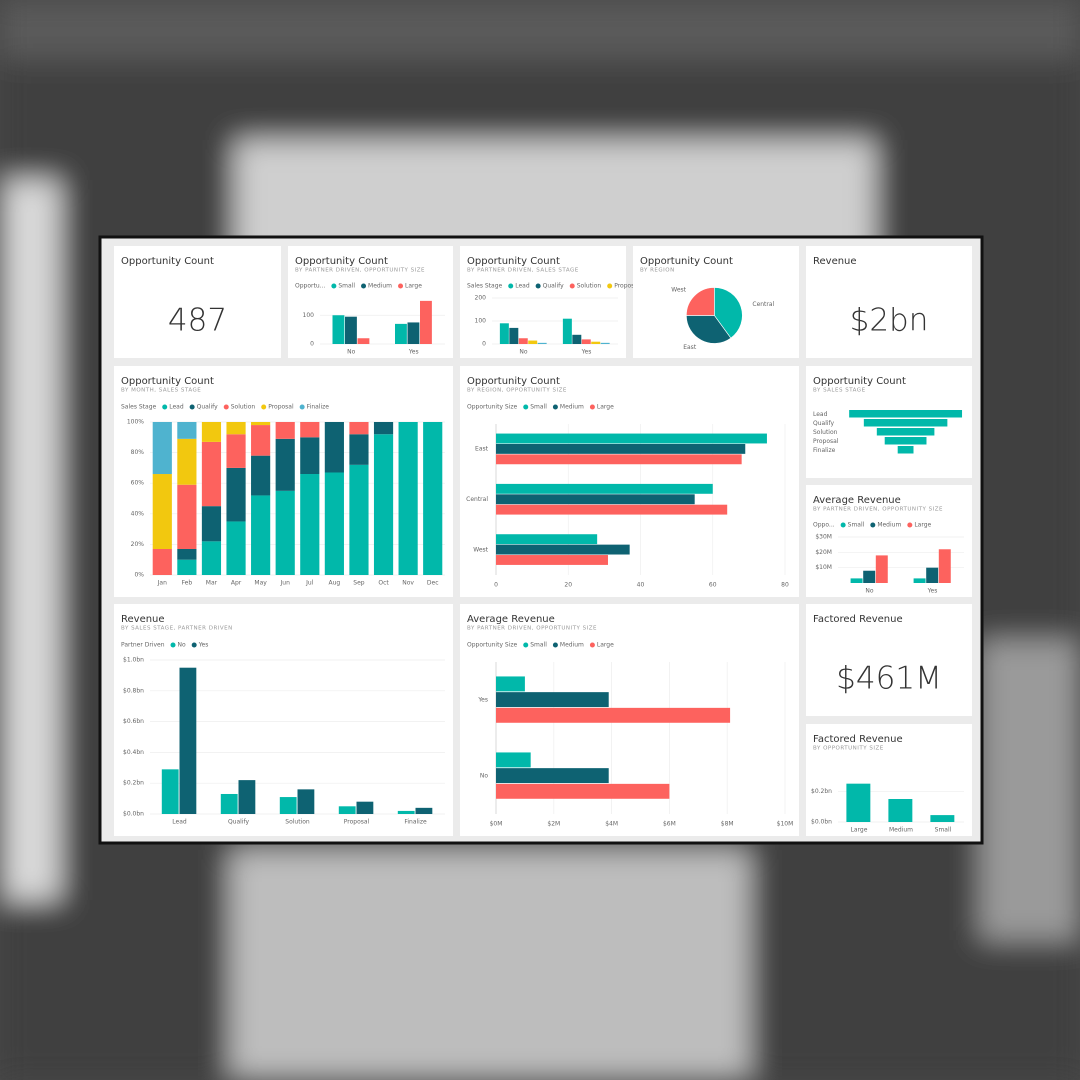 Image resolution: width=1080 pixels, height=1080 pixels. What do you see at coordinates (179, 822) in the screenshot?
I see `x-tick-label: Lead` at bounding box center [179, 822].